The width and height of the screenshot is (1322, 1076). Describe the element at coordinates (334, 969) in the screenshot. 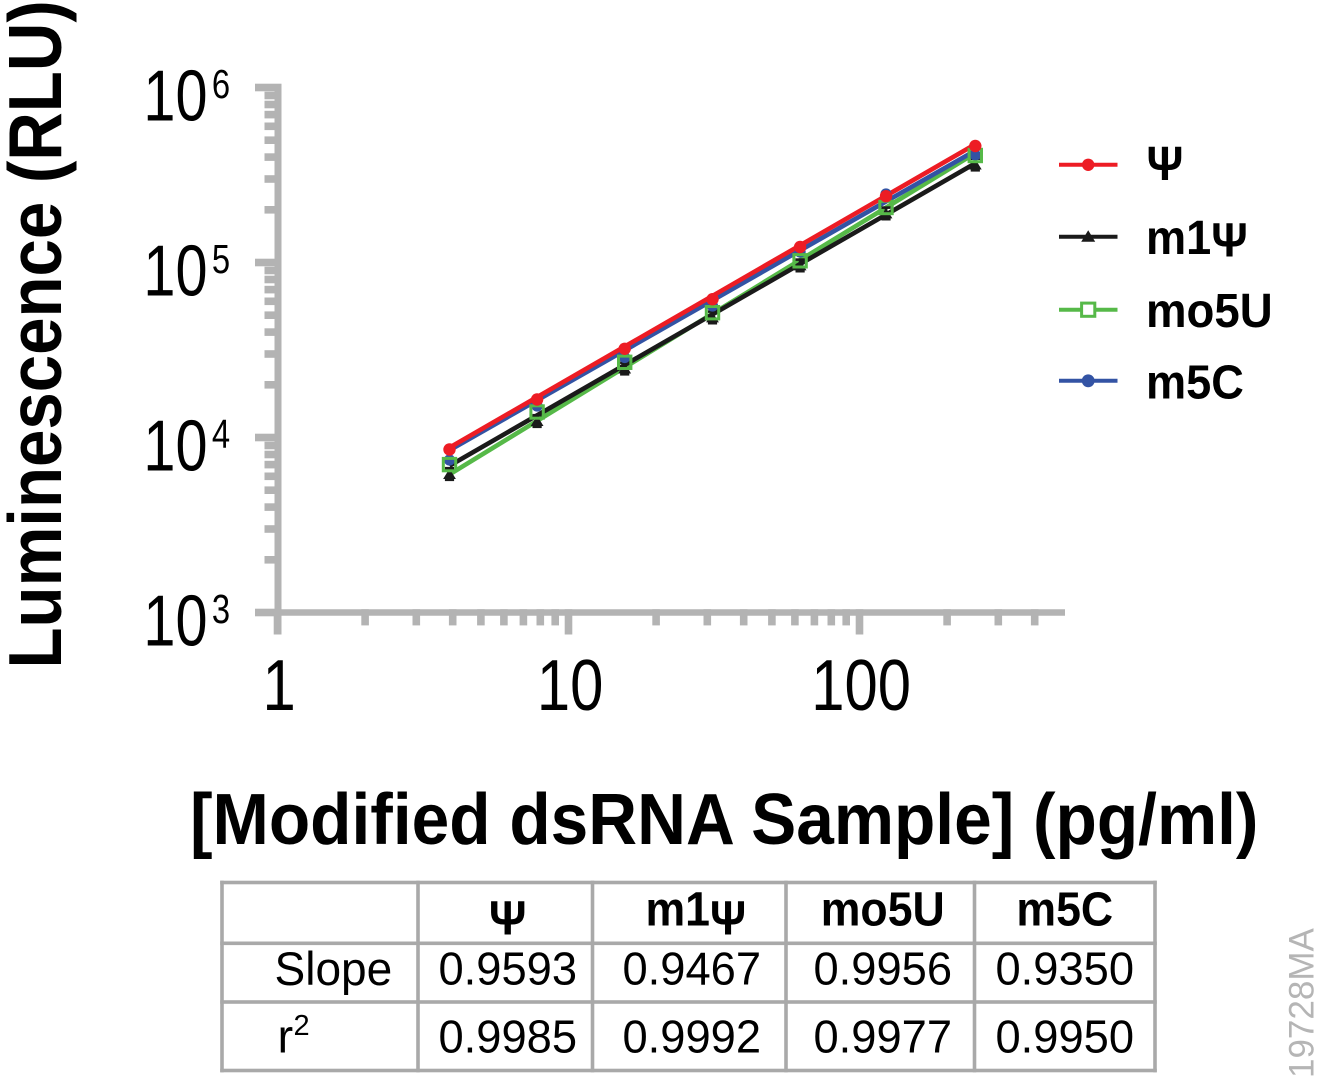

I see `svg-text: Slope` at that location.